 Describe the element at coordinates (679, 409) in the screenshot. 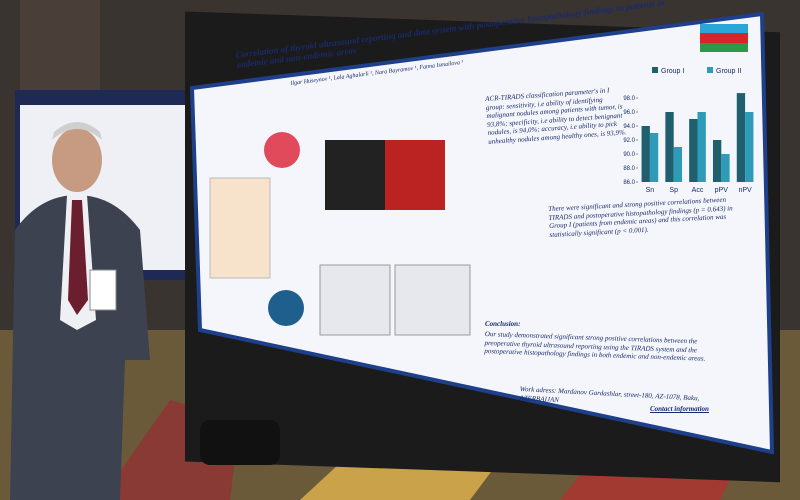

I see `contact-heading: Contact information` at that location.